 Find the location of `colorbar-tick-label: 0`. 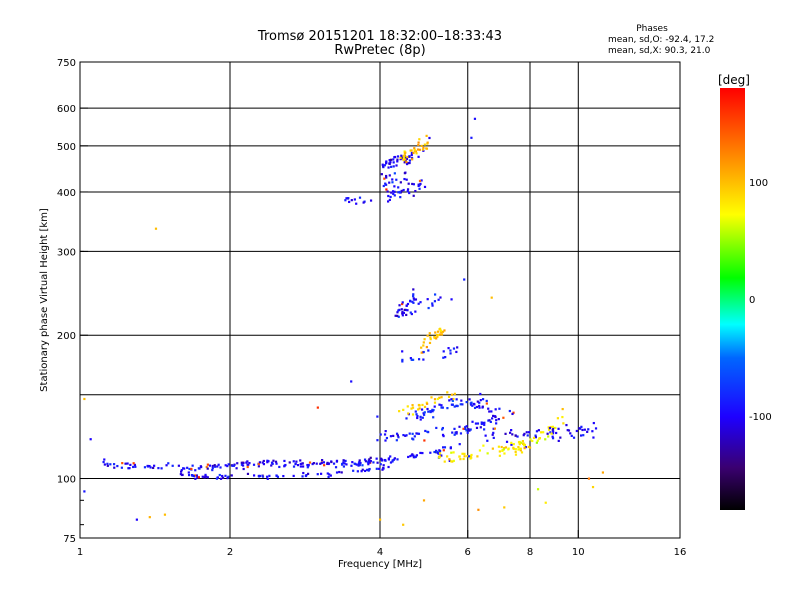

colorbar-tick-label: 0 is located at coordinates (752, 300).